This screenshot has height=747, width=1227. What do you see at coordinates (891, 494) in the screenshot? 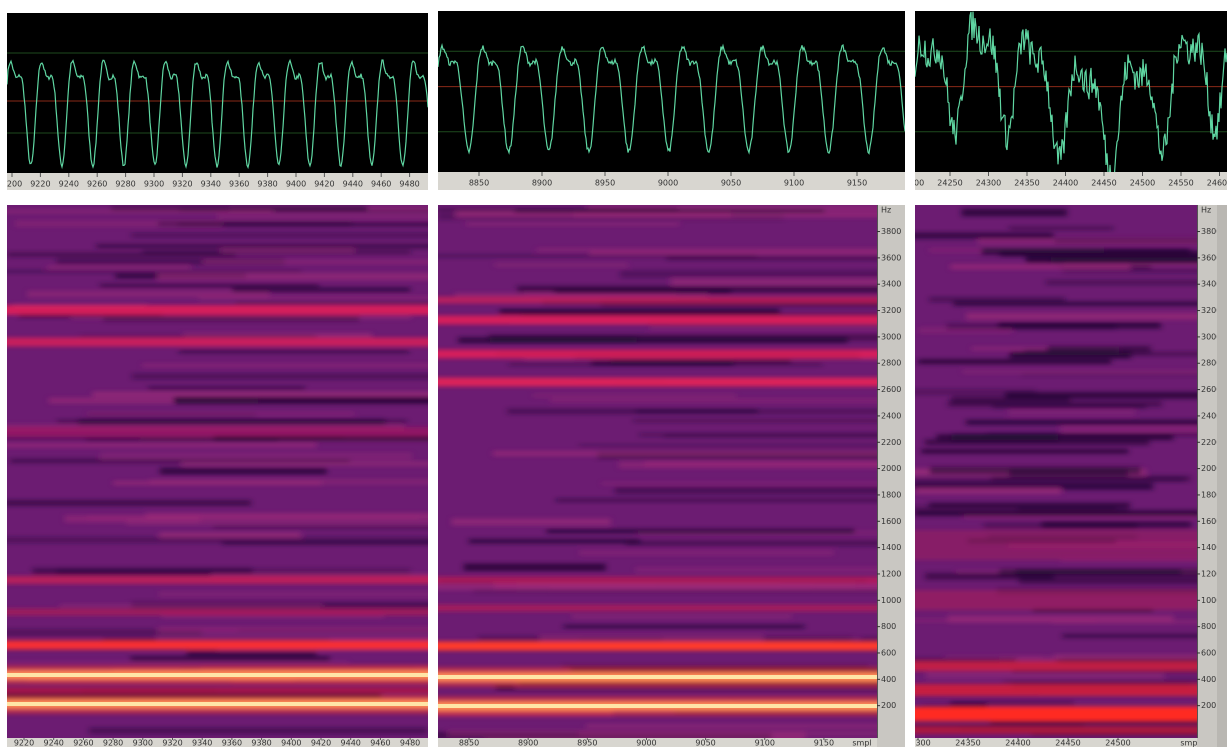
I see `frequency-tick-label: 1800` at bounding box center [891, 494].